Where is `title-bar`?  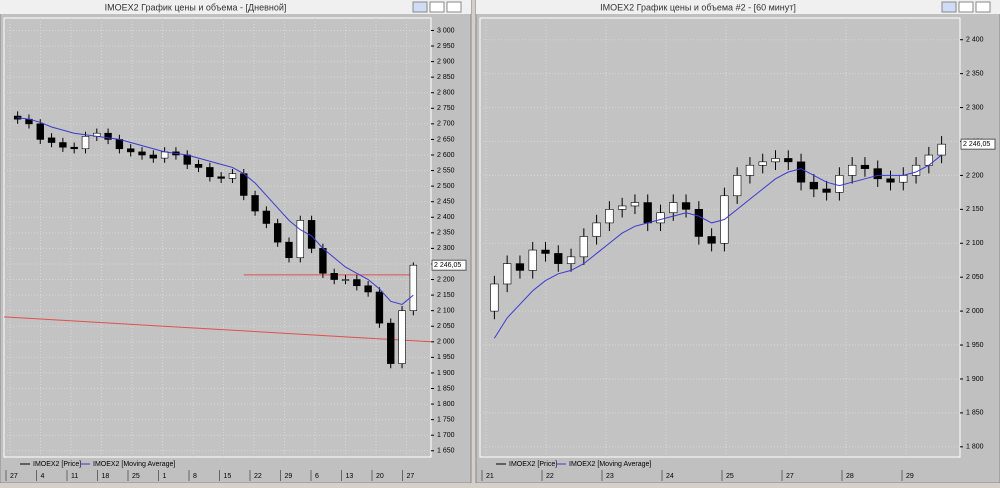 title-bar is located at coordinates (738, 7).